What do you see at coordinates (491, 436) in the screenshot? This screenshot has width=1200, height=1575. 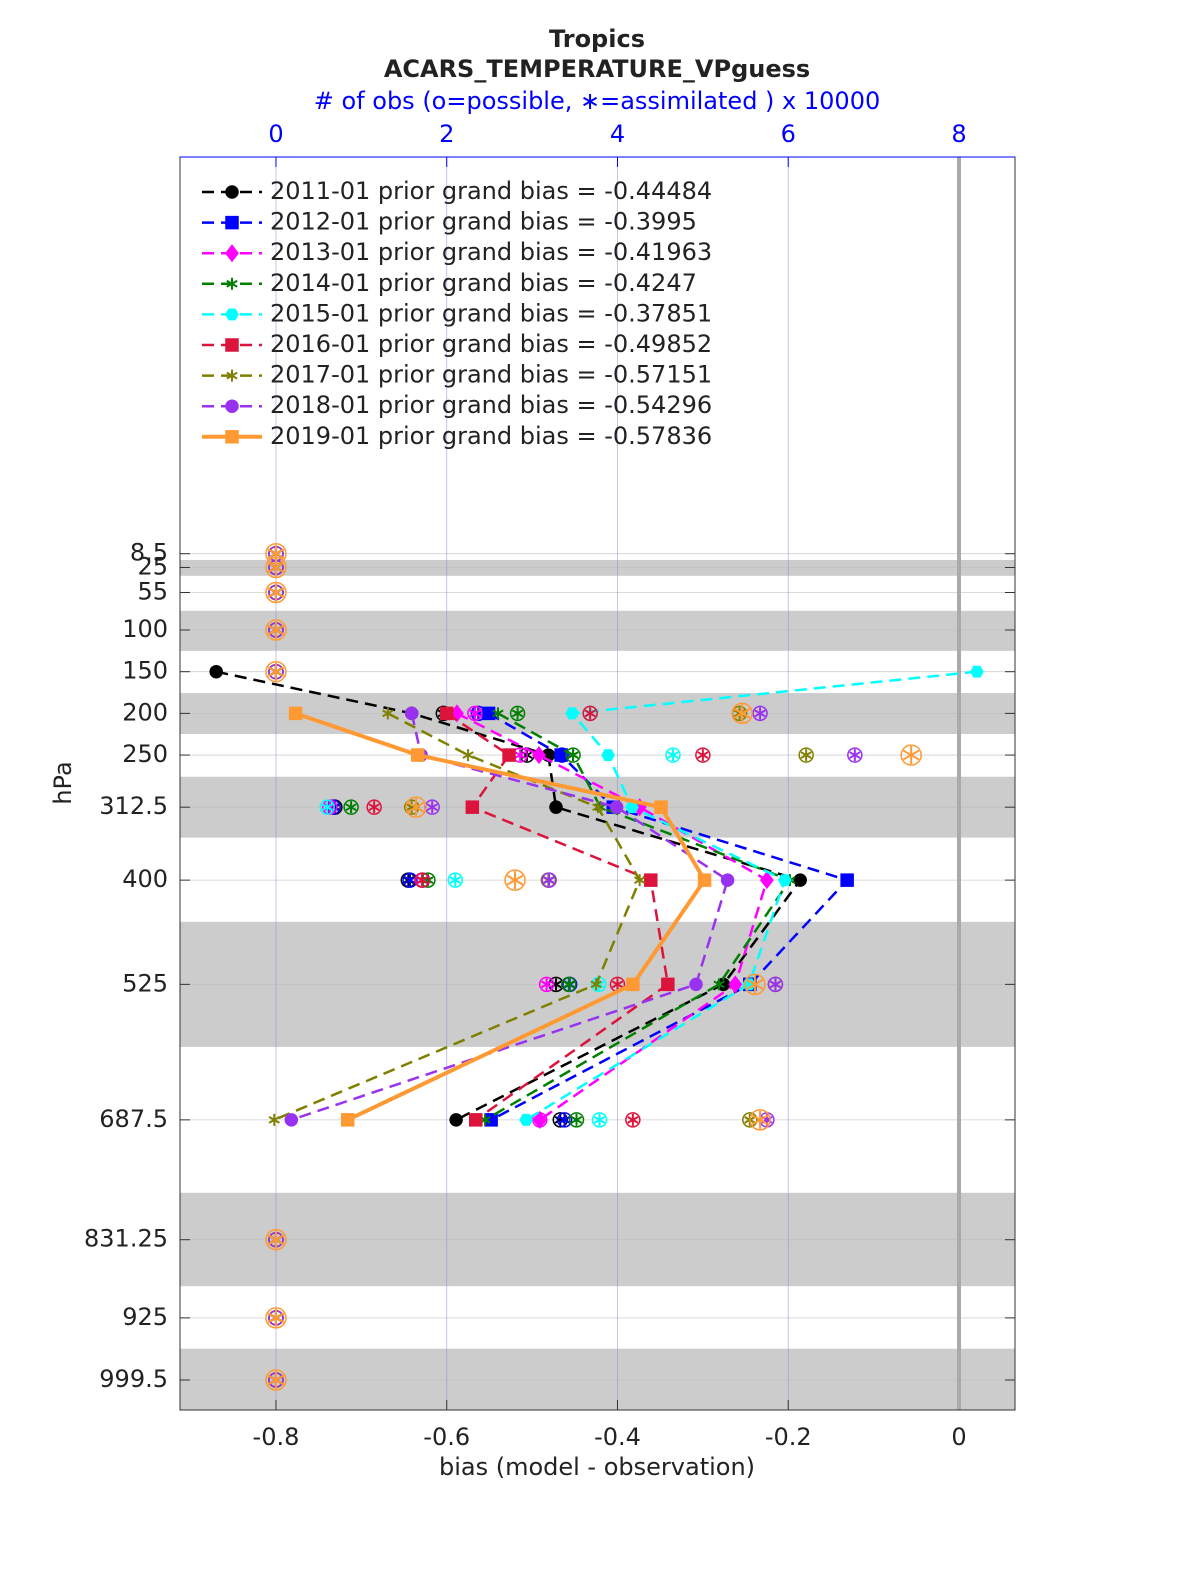 I see `legend-label: 2019-01 prior grand bias = -0.57836` at bounding box center [491, 436].